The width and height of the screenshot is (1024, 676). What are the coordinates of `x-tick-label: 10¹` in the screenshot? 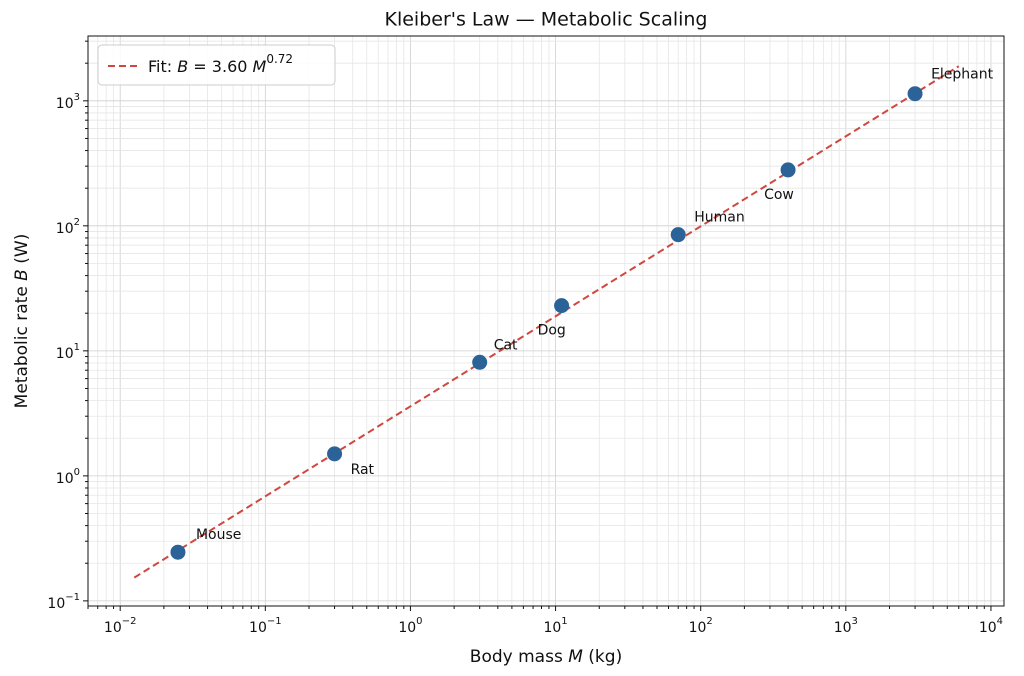 It's located at (555, 626).